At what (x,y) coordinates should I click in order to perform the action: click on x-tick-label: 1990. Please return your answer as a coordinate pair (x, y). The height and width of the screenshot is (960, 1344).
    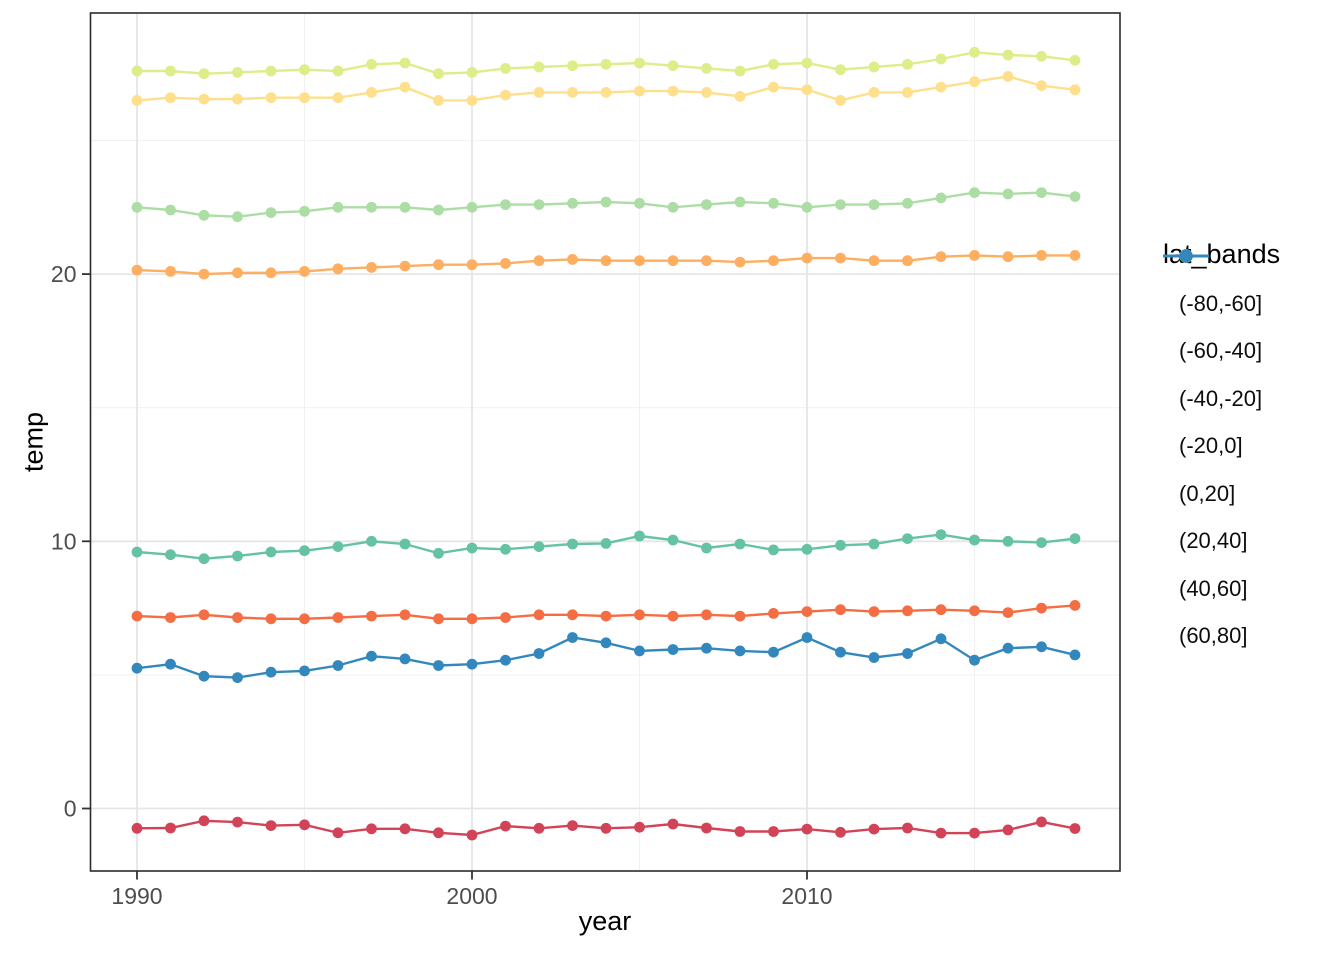
    Looking at the image, I should click on (136, 896).